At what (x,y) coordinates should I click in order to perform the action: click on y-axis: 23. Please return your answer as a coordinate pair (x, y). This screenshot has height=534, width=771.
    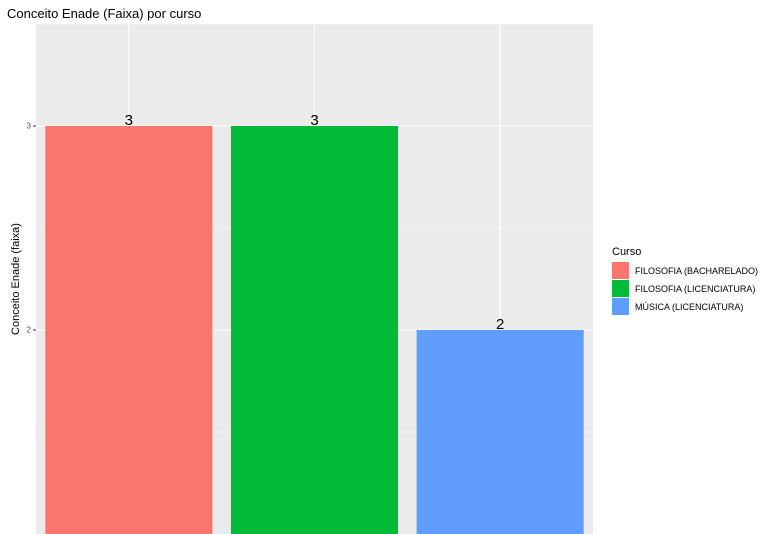
    Looking at the image, I should click on (31, 228).